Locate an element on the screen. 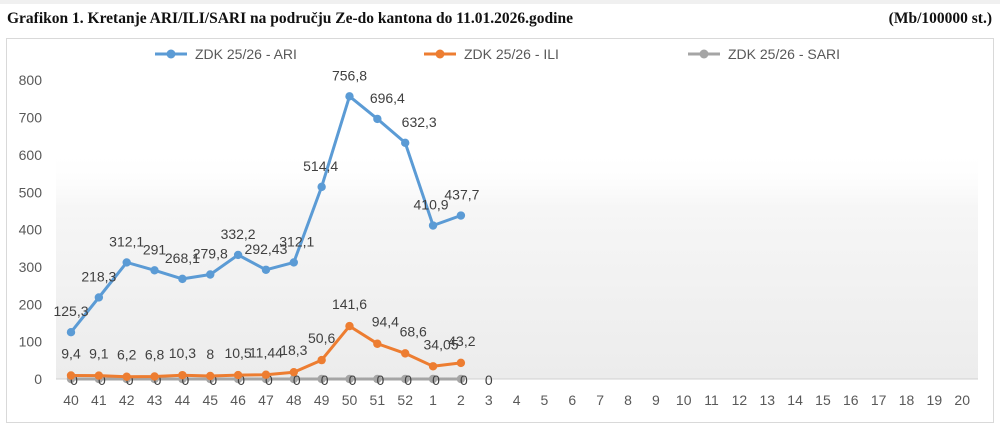  x-tick-label: 3 is located at coordinates (489, 400).